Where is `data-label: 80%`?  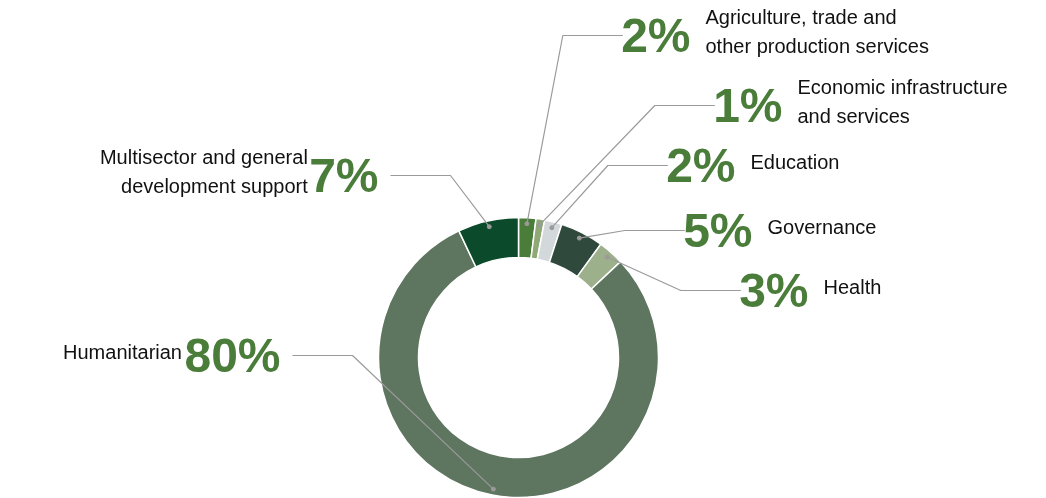
data-label: 80% is located at coordinates (232, 355).